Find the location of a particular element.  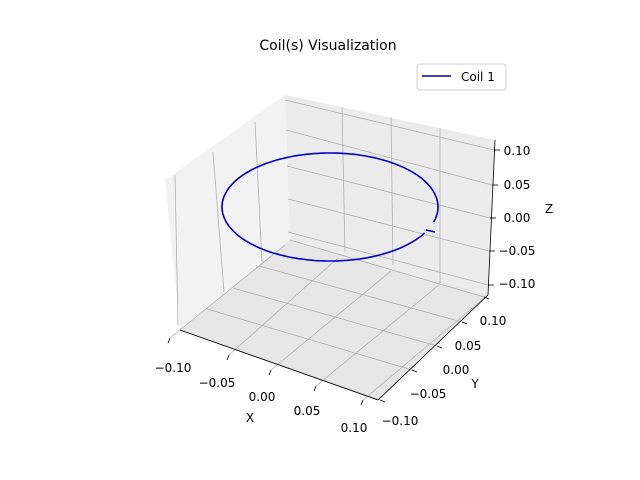

legend-box is located at coordinates (461, 77).